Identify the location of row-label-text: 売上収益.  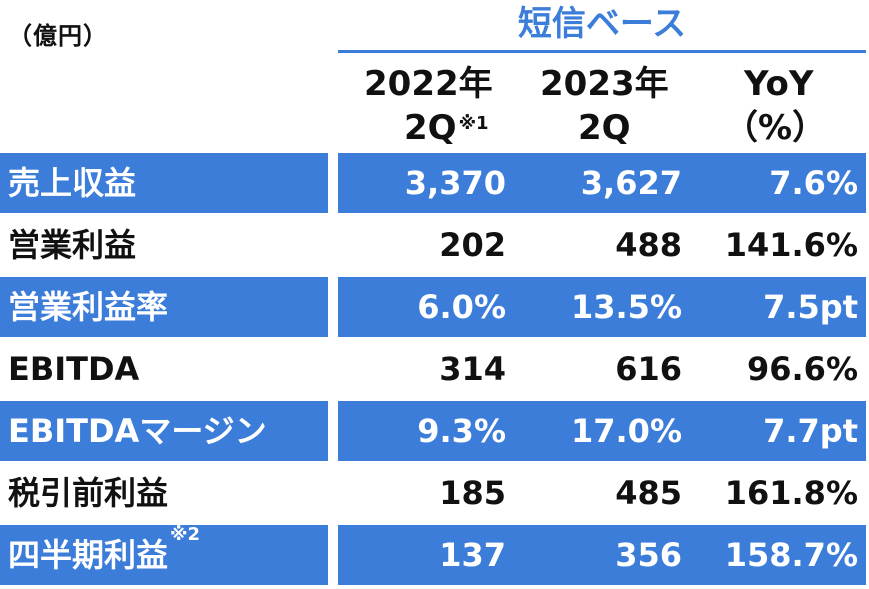
(72, 183).